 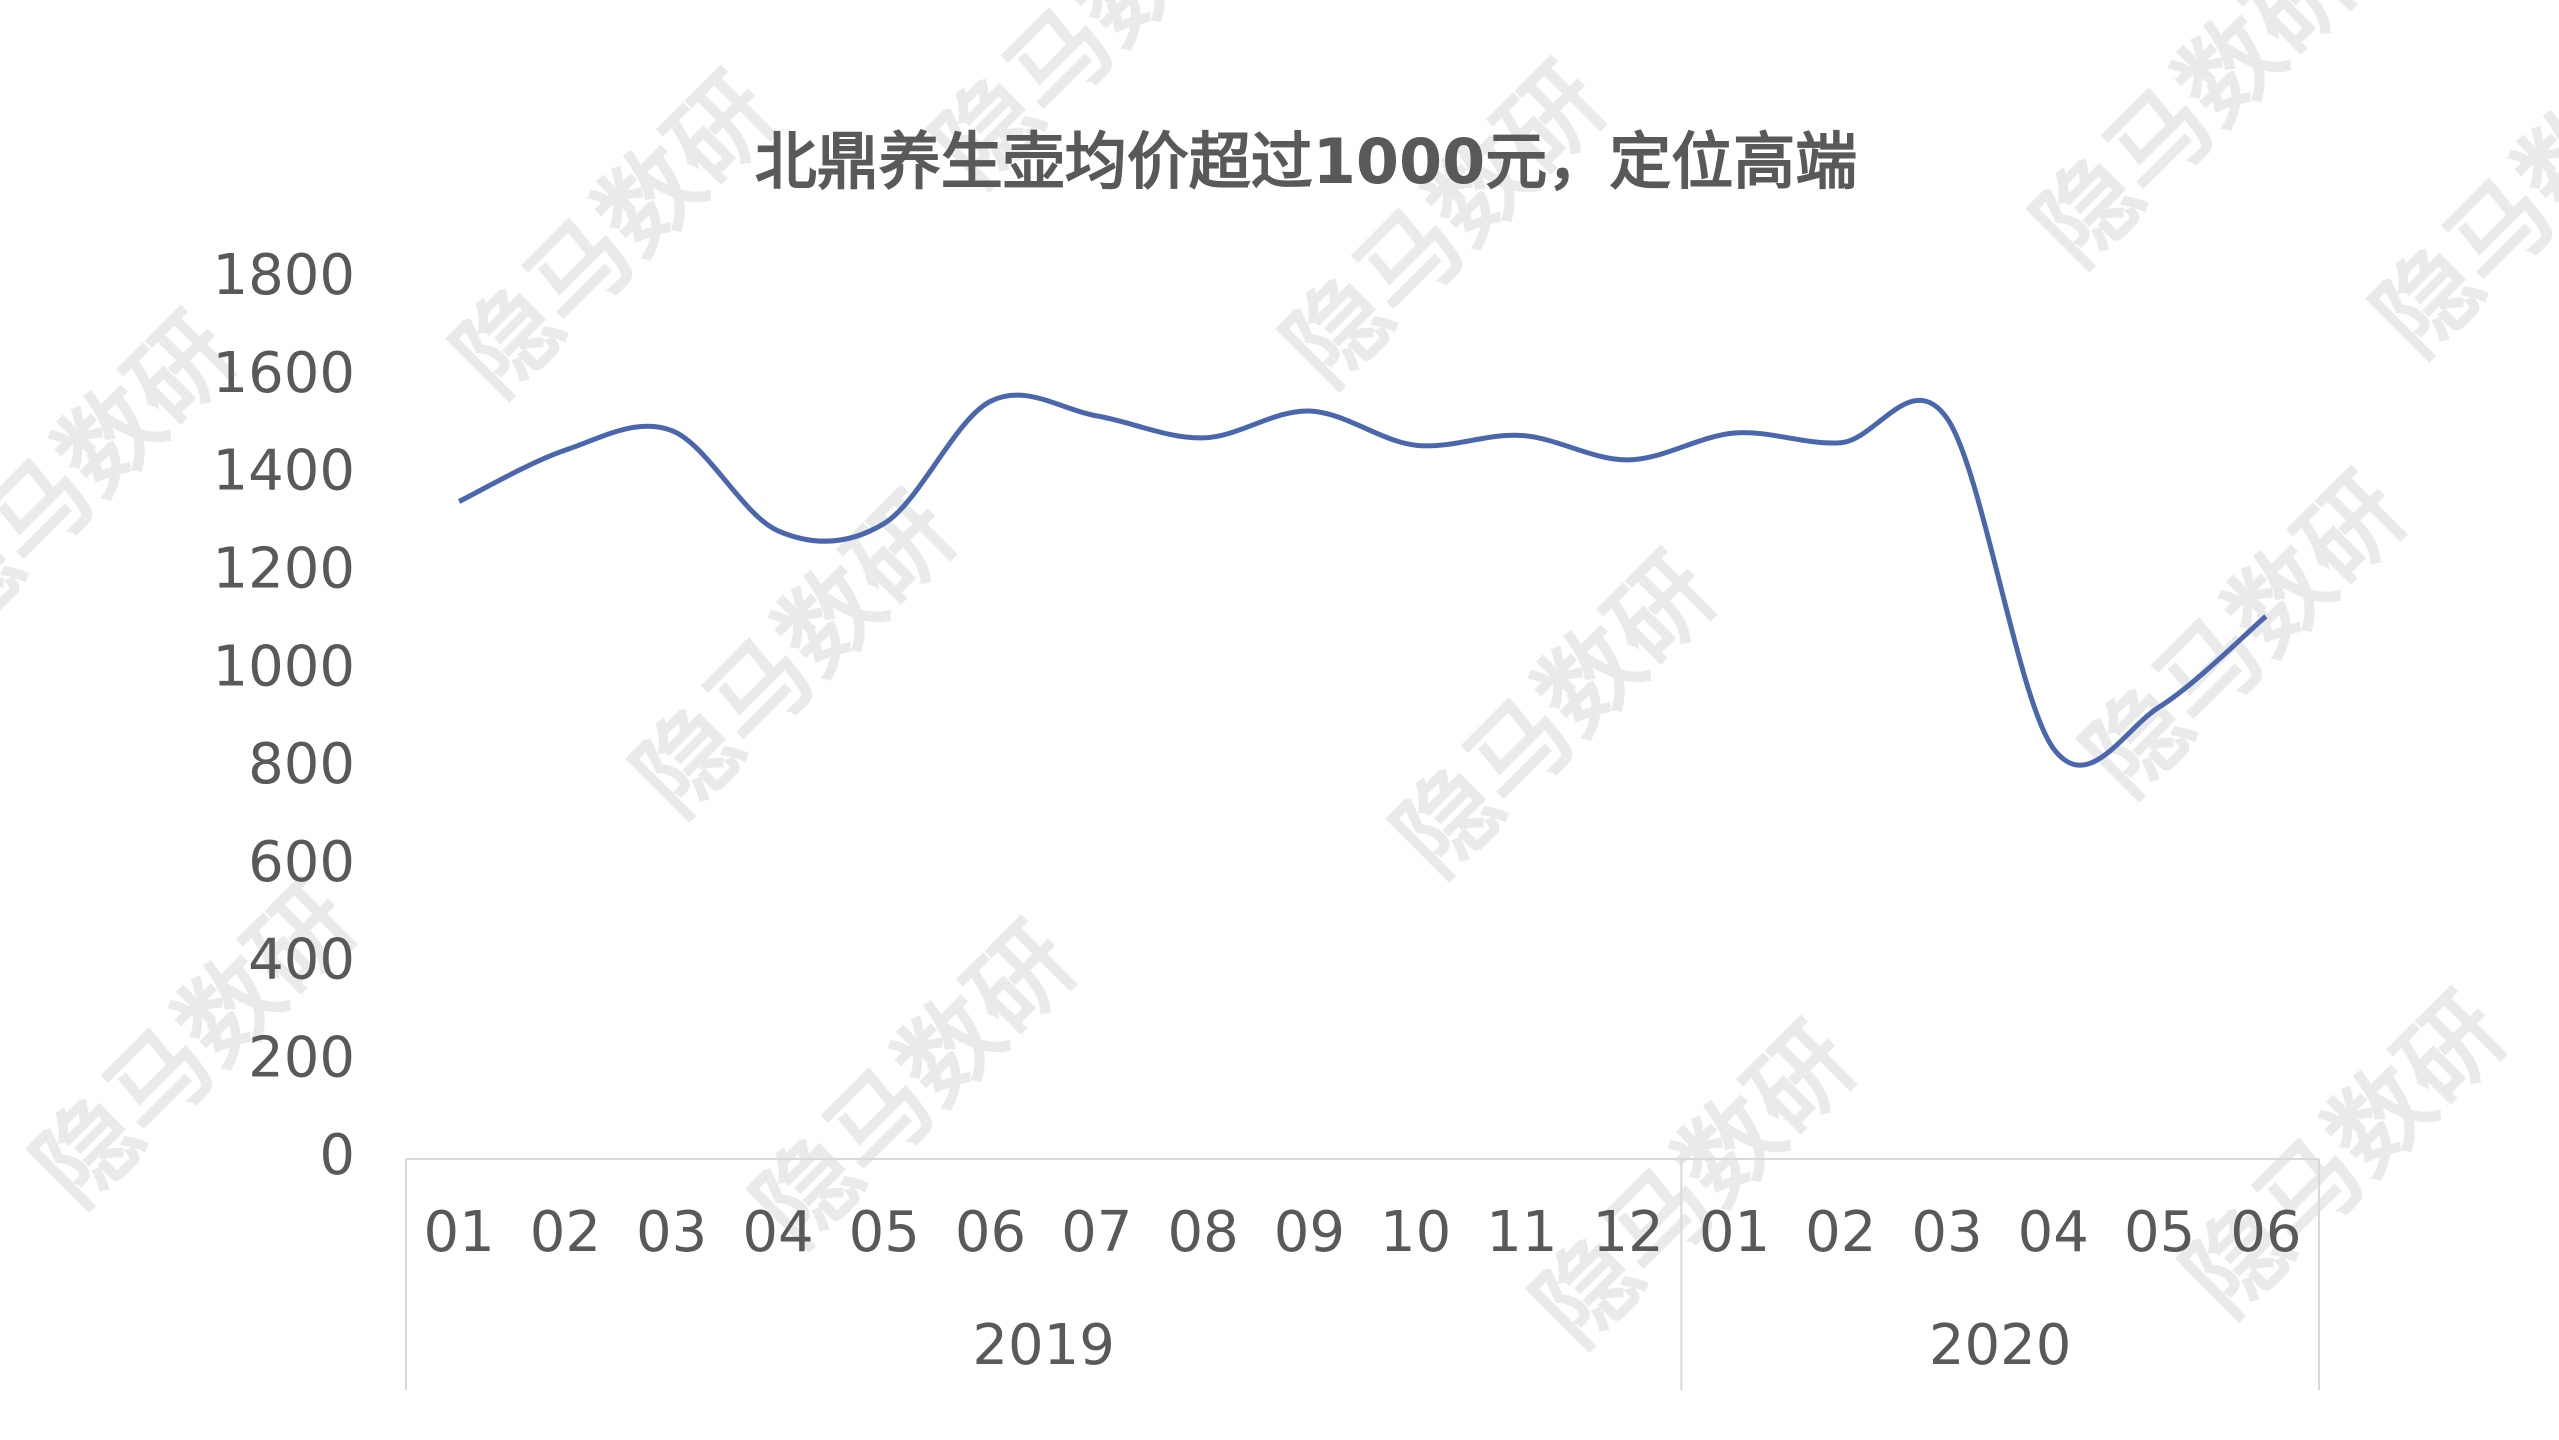 What do you see at coordinates (1202, 1232) in the screenshot?
I see `x-tick-label: 08` at bounding box center [1202, 1232].